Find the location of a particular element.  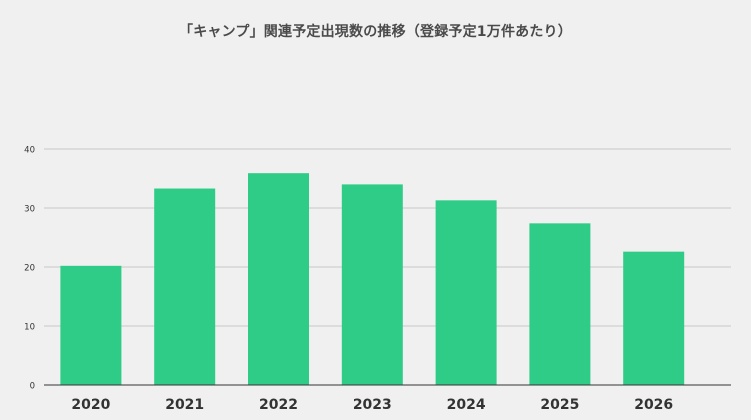

x-tick-label: 2025 is located at coordinates (559, 405).